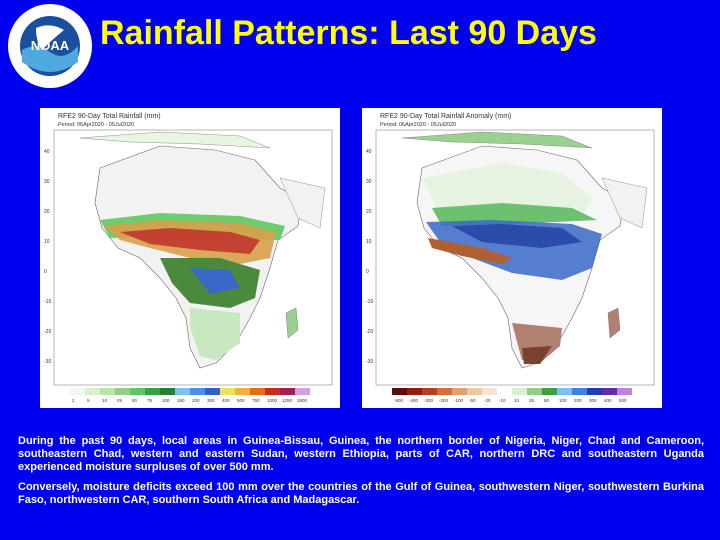 The image size is (720, 540). What do you see at coordinates (181, 400) in the screenshot?
I see `legend-tick-label: 150` at bounding box center [181, 400].